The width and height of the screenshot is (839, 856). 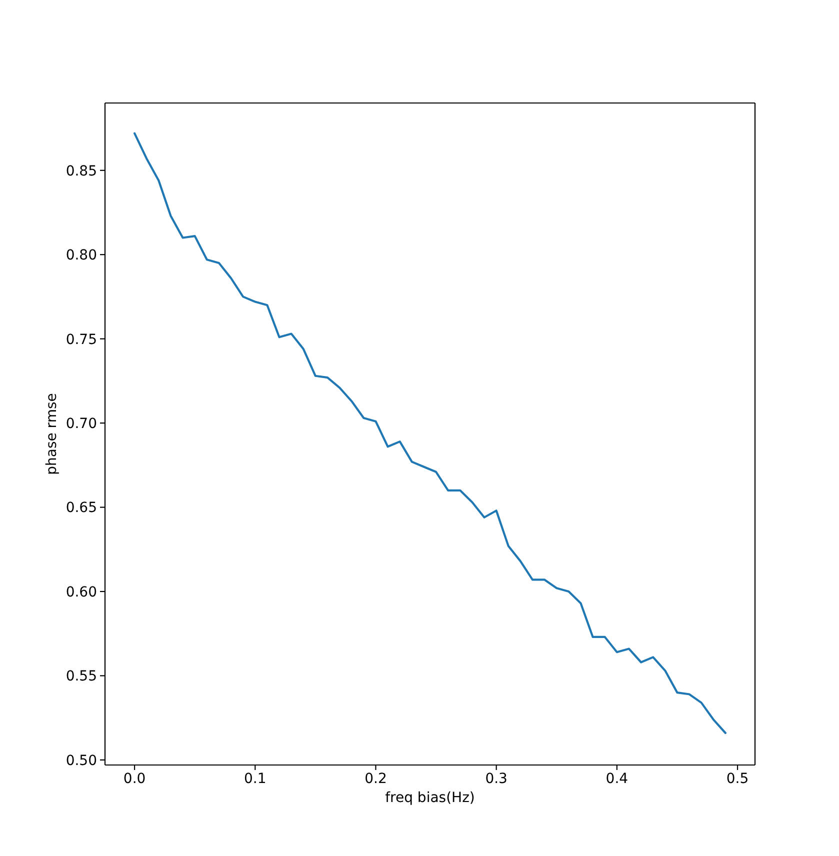 What do you see at coordinates (617, 778) in the screenshot?
I see `x-tick-label: 0.4` at bounding box center [617, 778].